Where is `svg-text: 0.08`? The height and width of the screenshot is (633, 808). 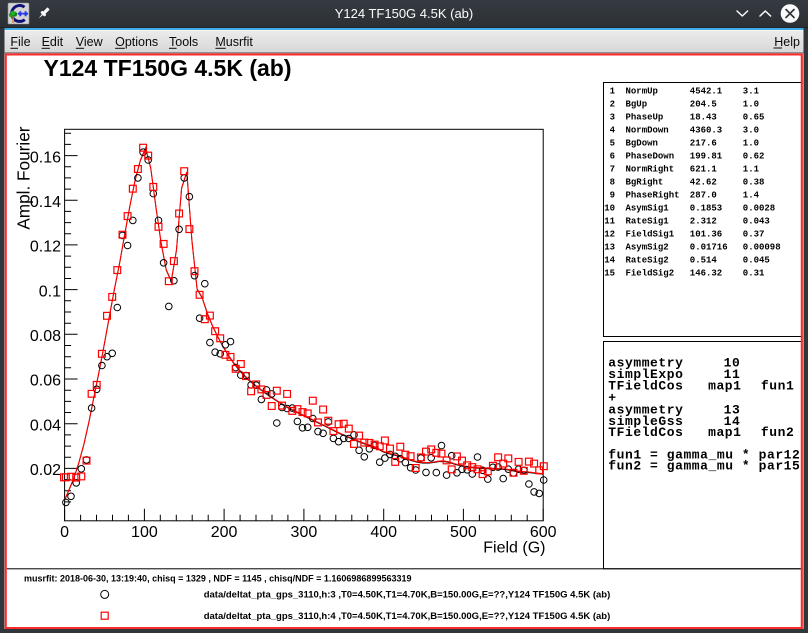 svg-text: 0.08 is located at coordinates (45, 336).